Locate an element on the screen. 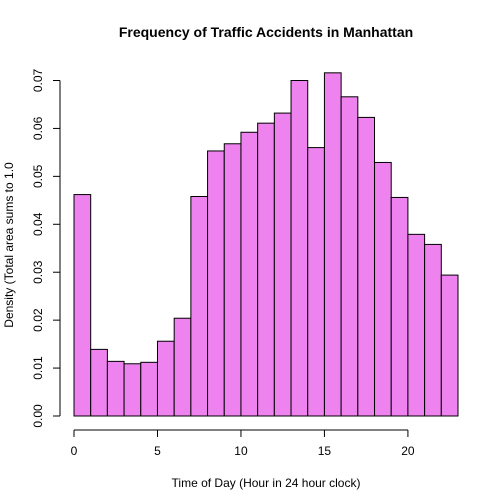 The height and width of the screenshot is (504, 504). x-axis-label: Time of Day (Hour in 24 hour clock) is located at coordinates (266, 483).